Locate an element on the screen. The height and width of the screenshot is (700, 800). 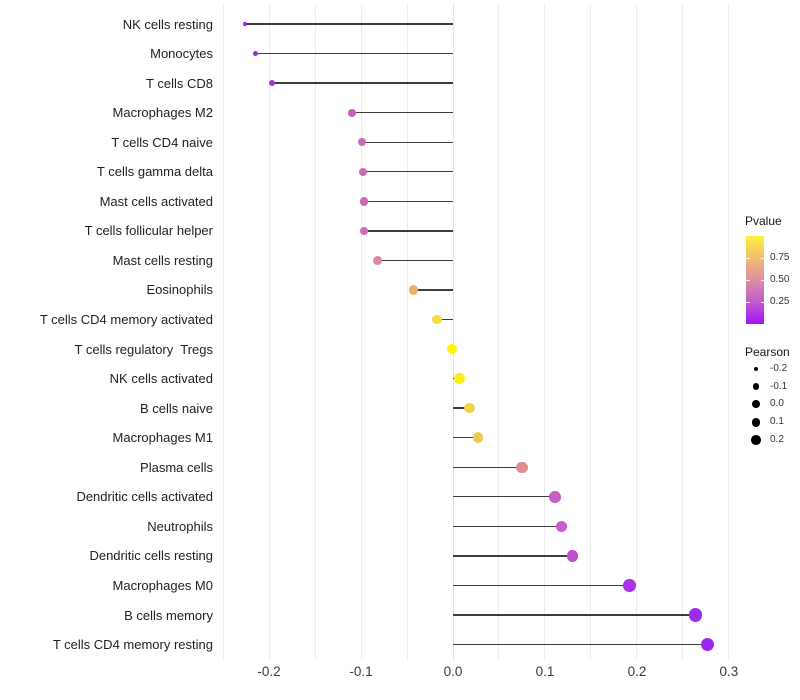
pvalue-tick-label: 0.50 is located at coordinates (780, 279).